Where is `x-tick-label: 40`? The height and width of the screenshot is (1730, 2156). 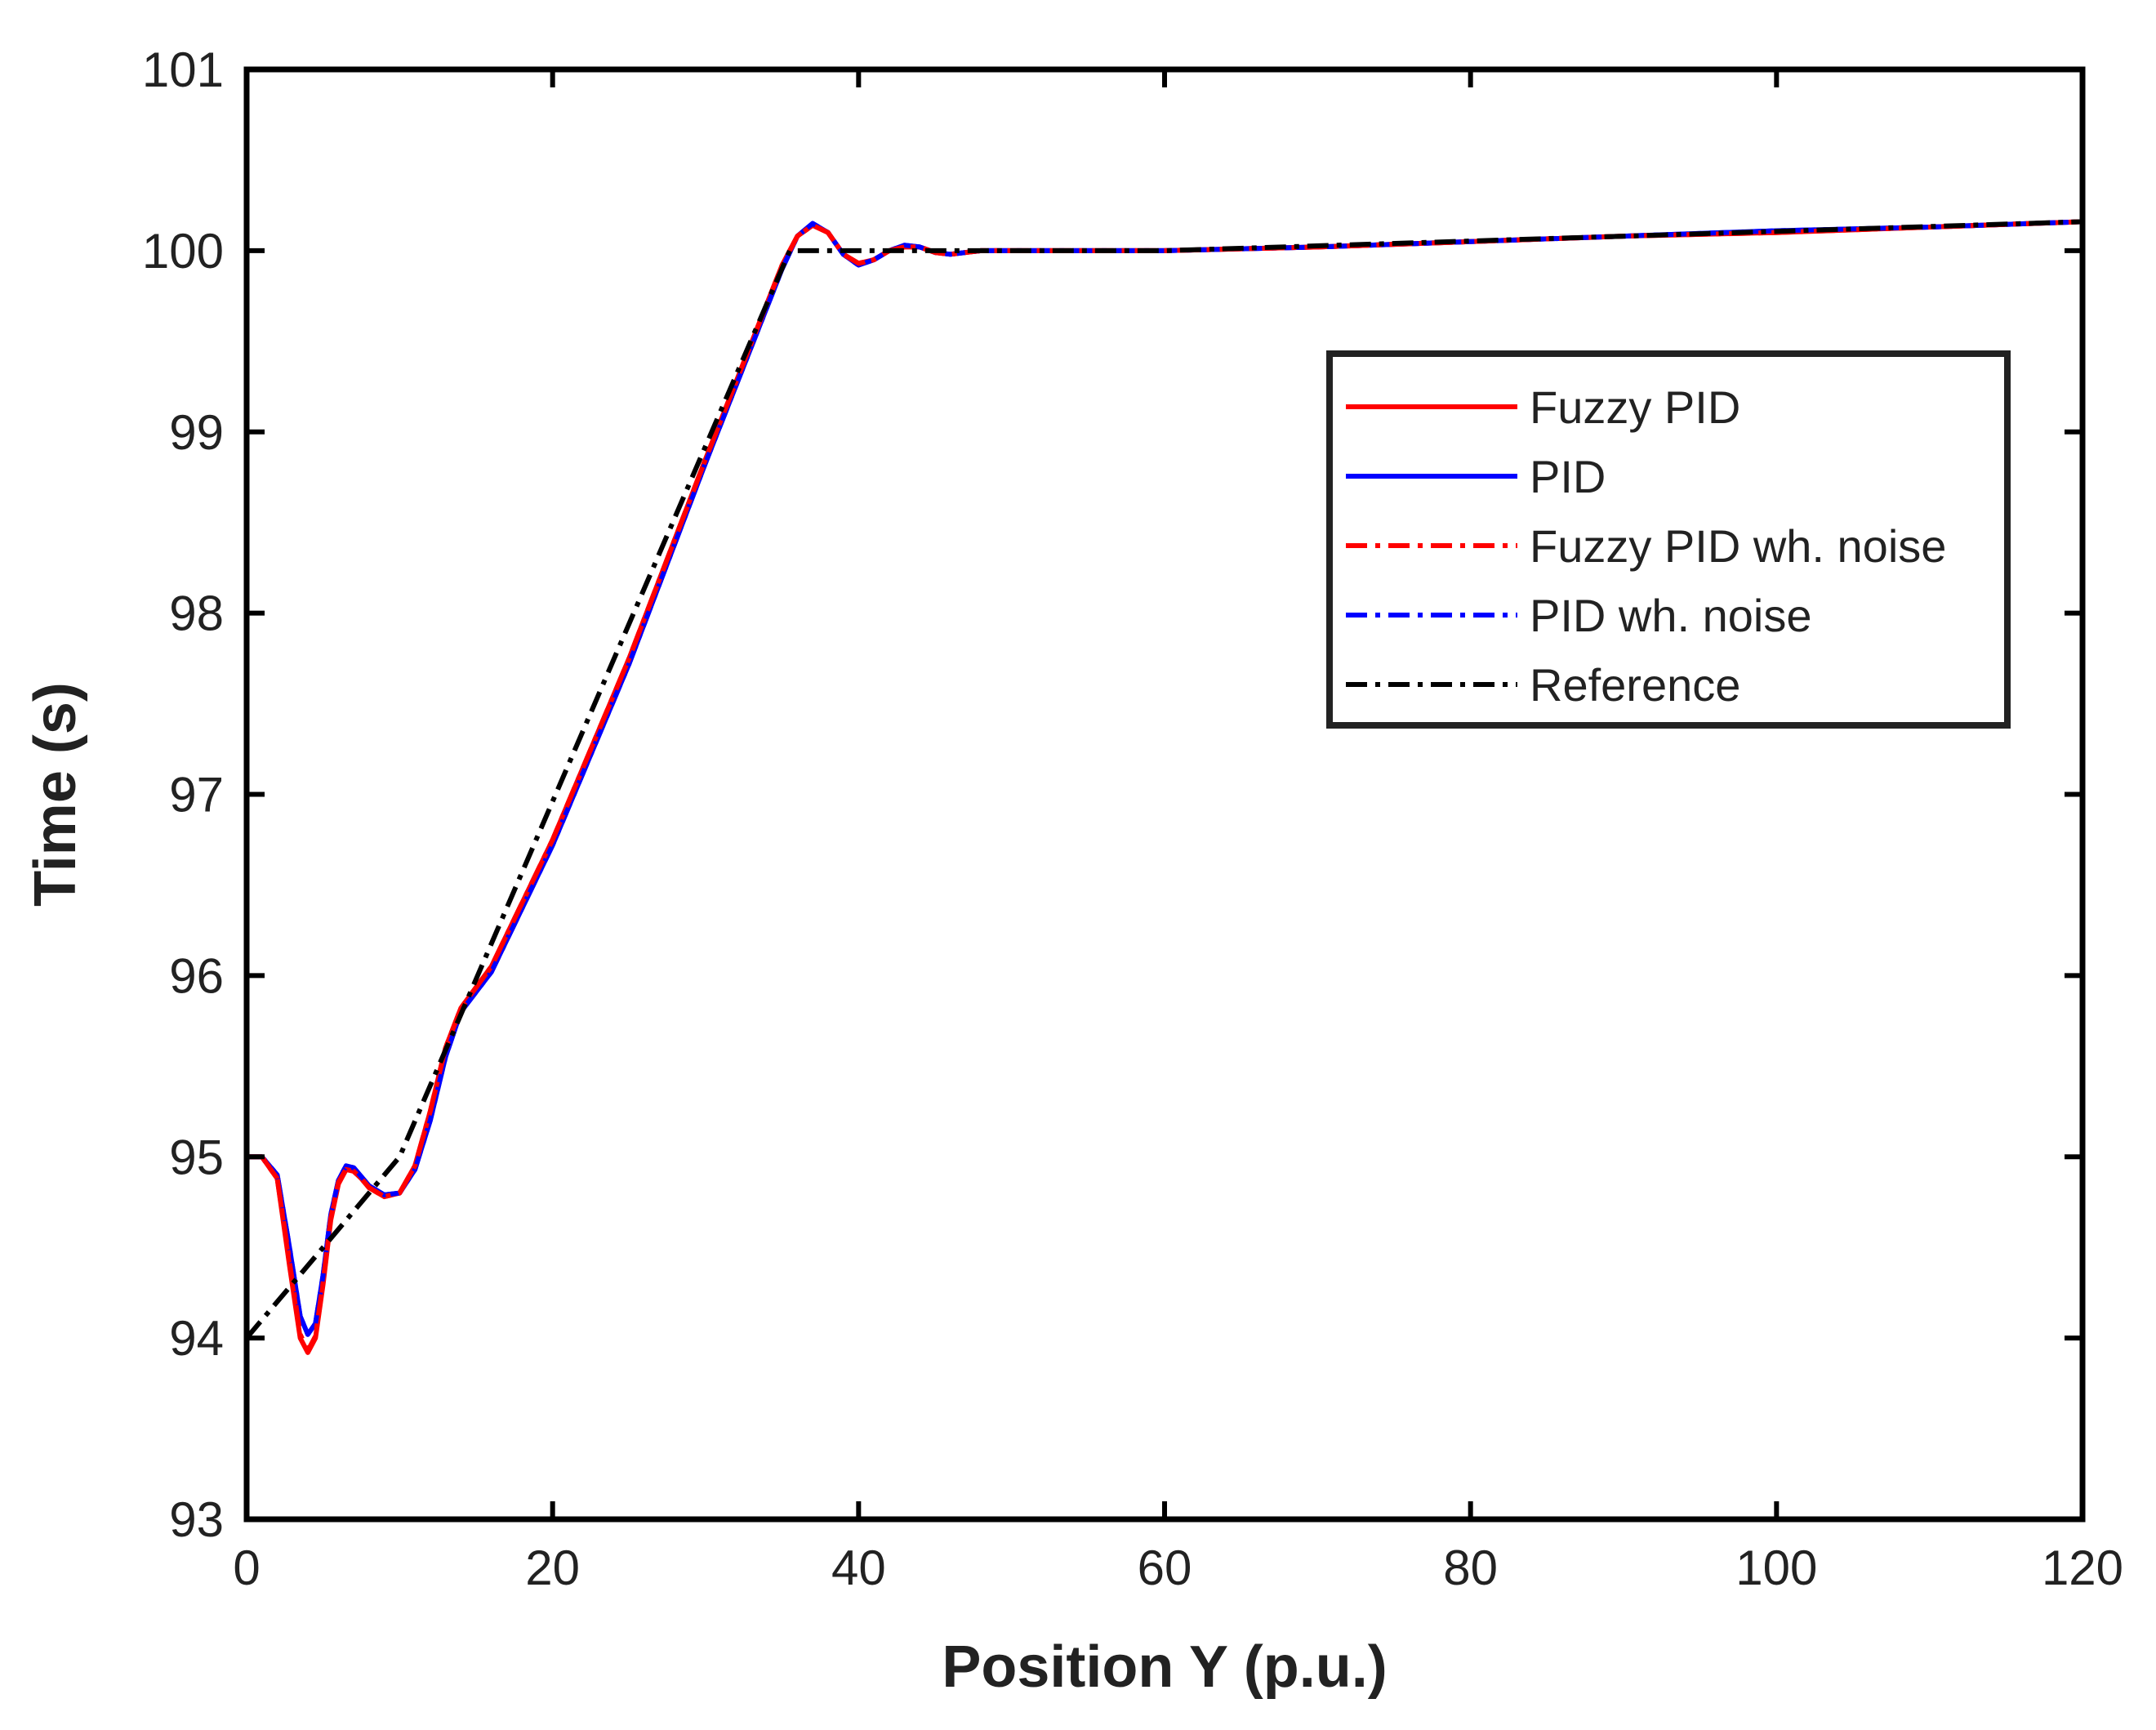
x-tick-label: 40 is located at coordinates (858, 1568).